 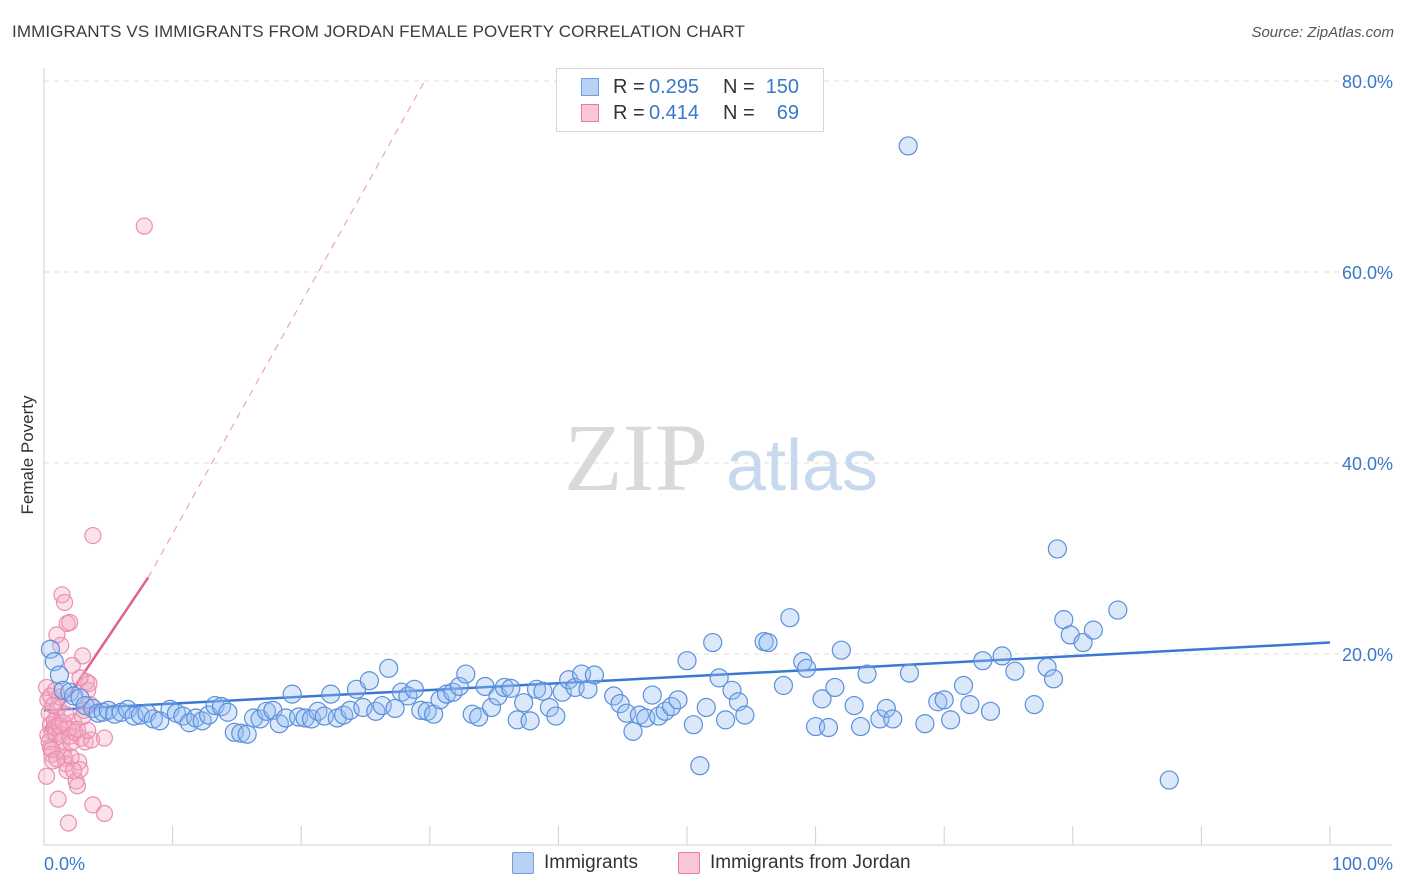 What do you see at coordinates (1367, 273) in the screenshot?
I see `y-tick-label: 60.0%` at bounding box center [1367, 273].